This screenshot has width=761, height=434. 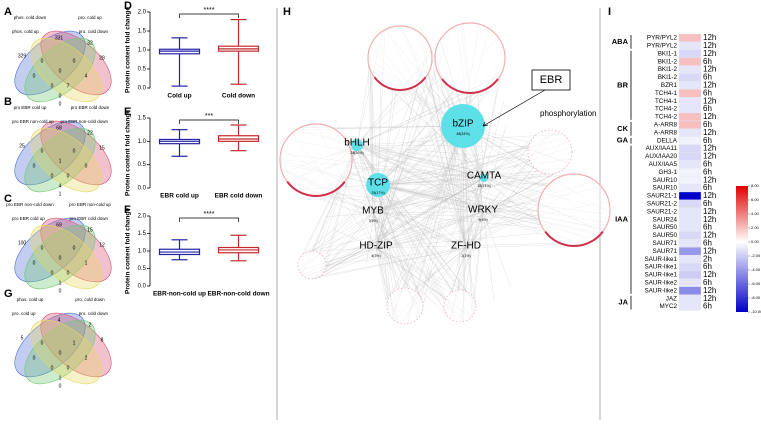 I want to click on row-label: SAUR-like1, so click(x=660, y=259).